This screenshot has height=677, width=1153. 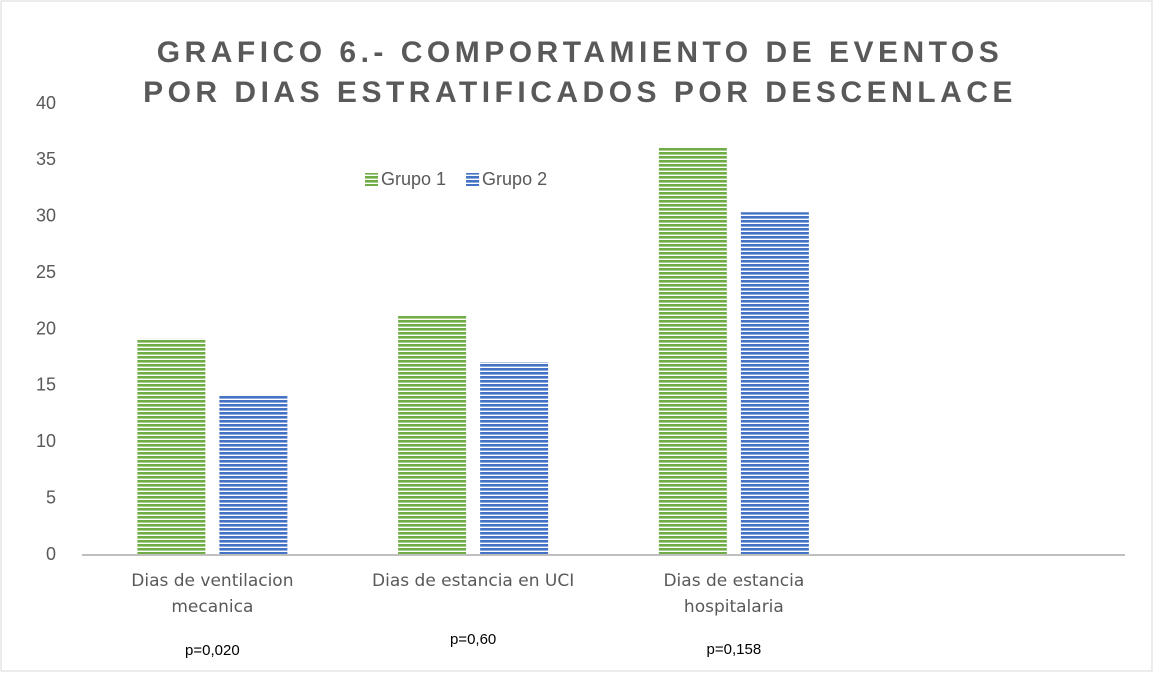 What do you see at coordinates (46, 103) in the screenshot?
I see `y-tick-label: 40` at bounding box center [46, 103].